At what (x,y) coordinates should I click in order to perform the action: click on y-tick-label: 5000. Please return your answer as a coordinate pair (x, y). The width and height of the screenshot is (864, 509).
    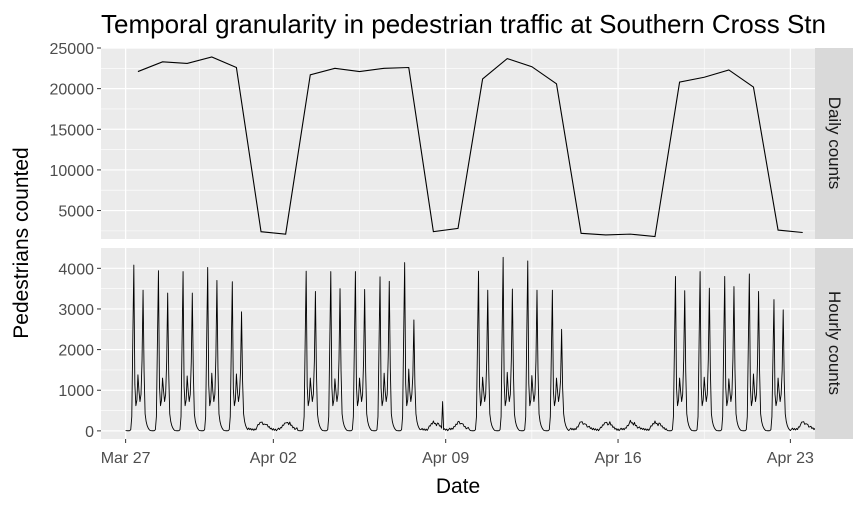
    Looking at the image, I should click on (76, 212).